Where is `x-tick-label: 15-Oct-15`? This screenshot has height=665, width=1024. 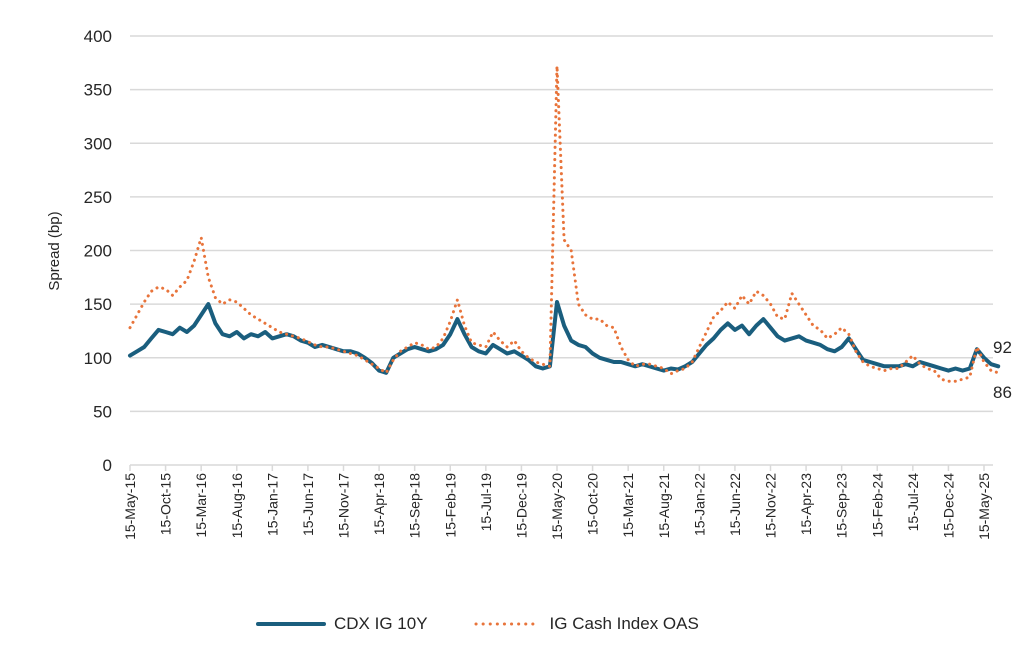
x-tick-label: 15-Oct-15 is located at coordinates (166, 504).